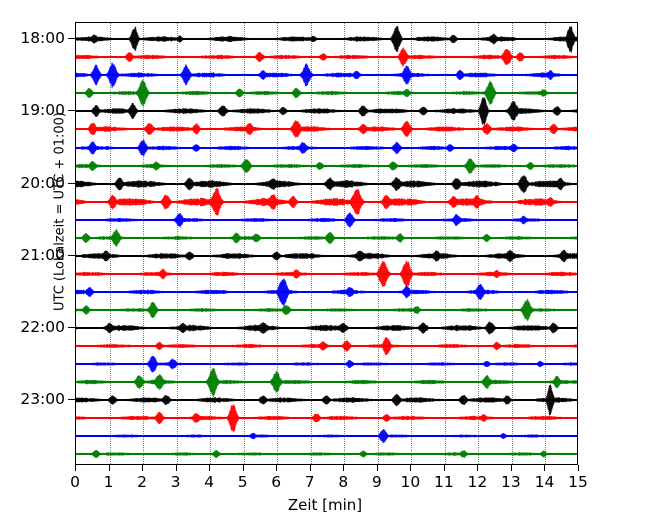  I want to click on x-tick-label: 5, so click(242, 482).